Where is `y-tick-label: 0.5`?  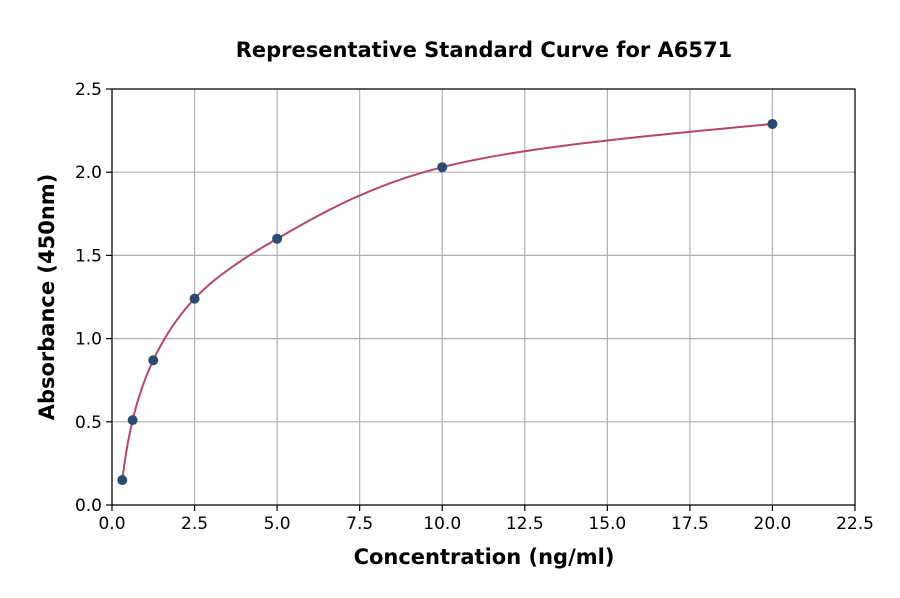
y-tick-label: 0.5 is located at coordinates (88, 423).